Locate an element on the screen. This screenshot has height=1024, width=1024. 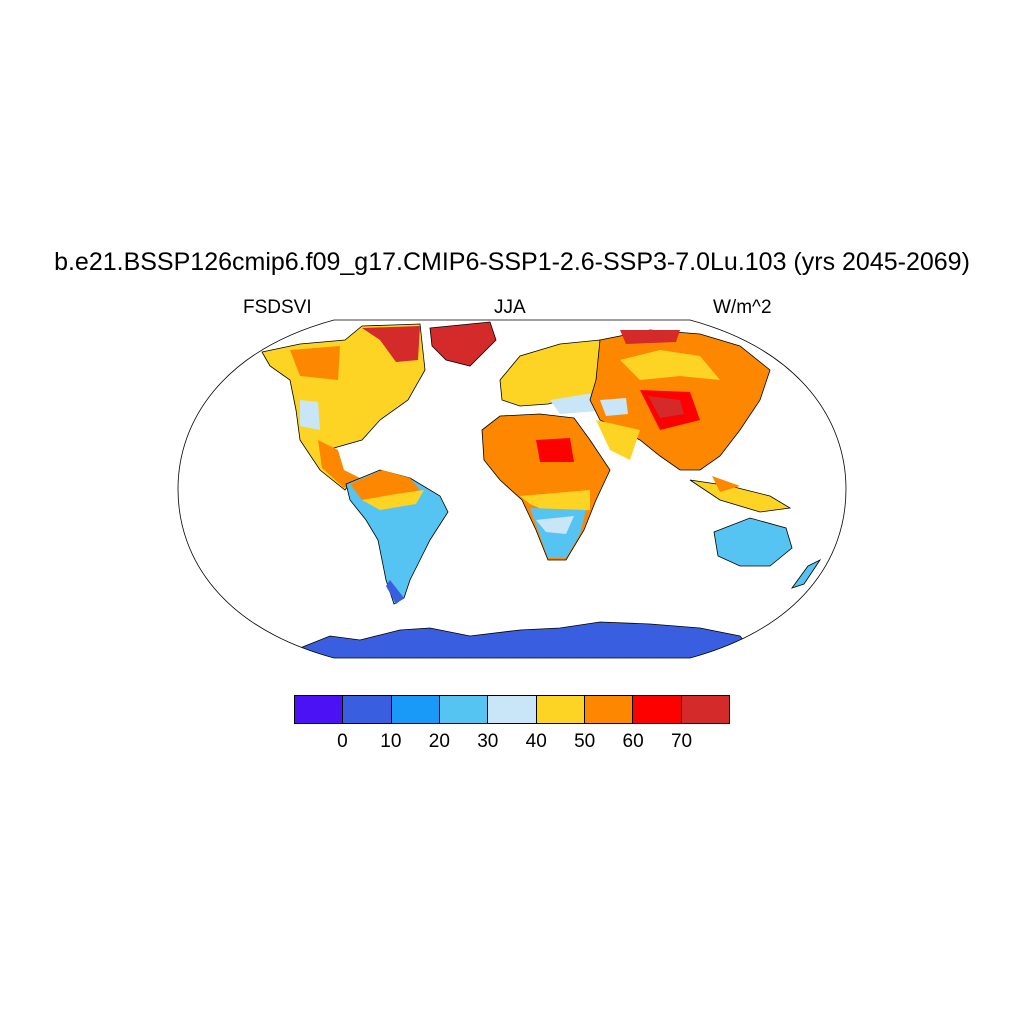
colorbar-label: 10 is located at coordinates (391, 741).